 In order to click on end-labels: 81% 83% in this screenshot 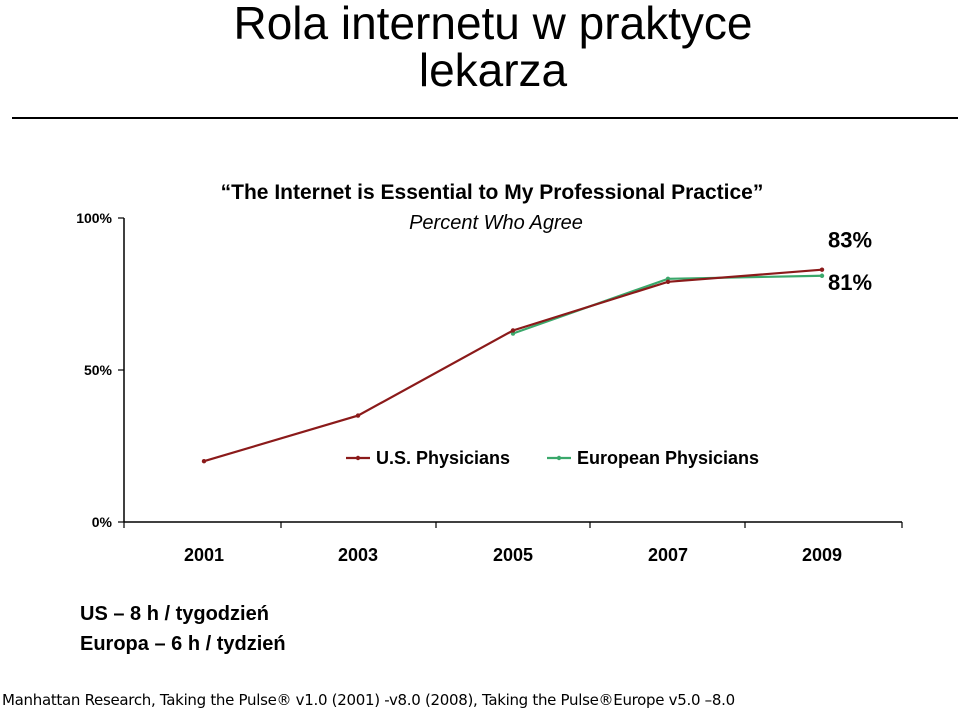, I will do `click(850, 261)`.